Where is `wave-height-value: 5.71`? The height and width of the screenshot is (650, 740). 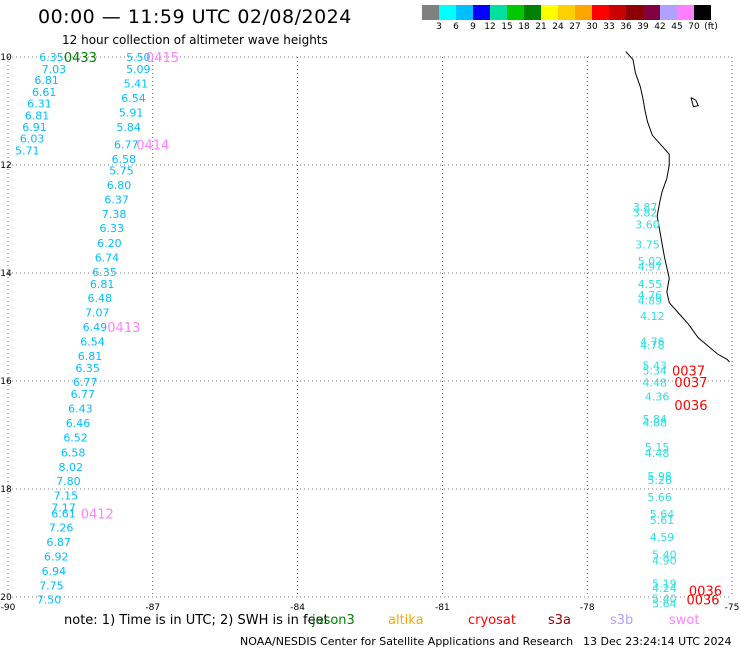
wave-height-value: 5.71 is located at coordinates (27, 150).